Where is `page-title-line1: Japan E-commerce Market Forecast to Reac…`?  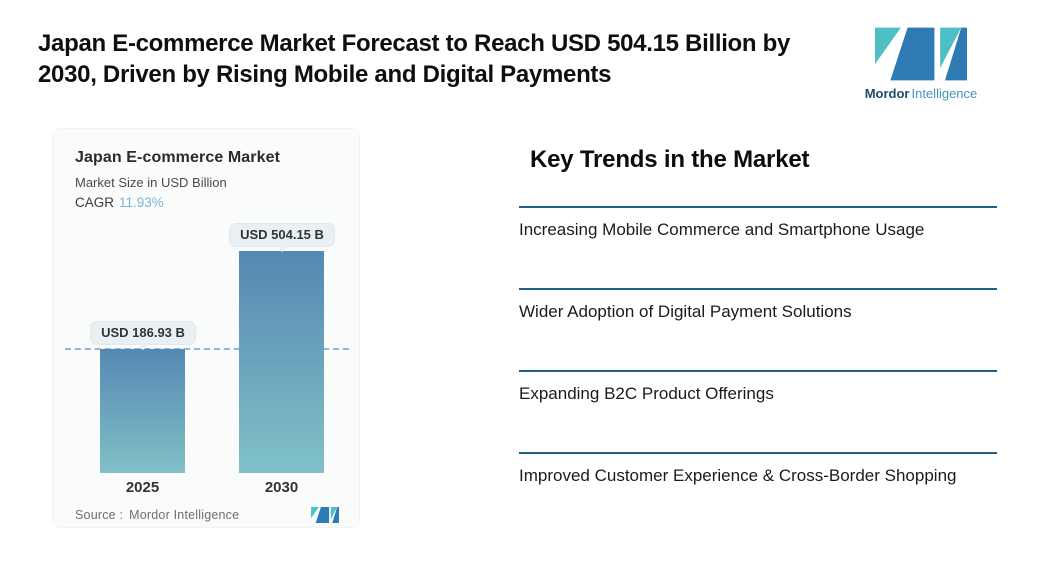 page-title-line1: Japan E-commerce Market Forecast to Reac… is located at coordinates (414, 43).